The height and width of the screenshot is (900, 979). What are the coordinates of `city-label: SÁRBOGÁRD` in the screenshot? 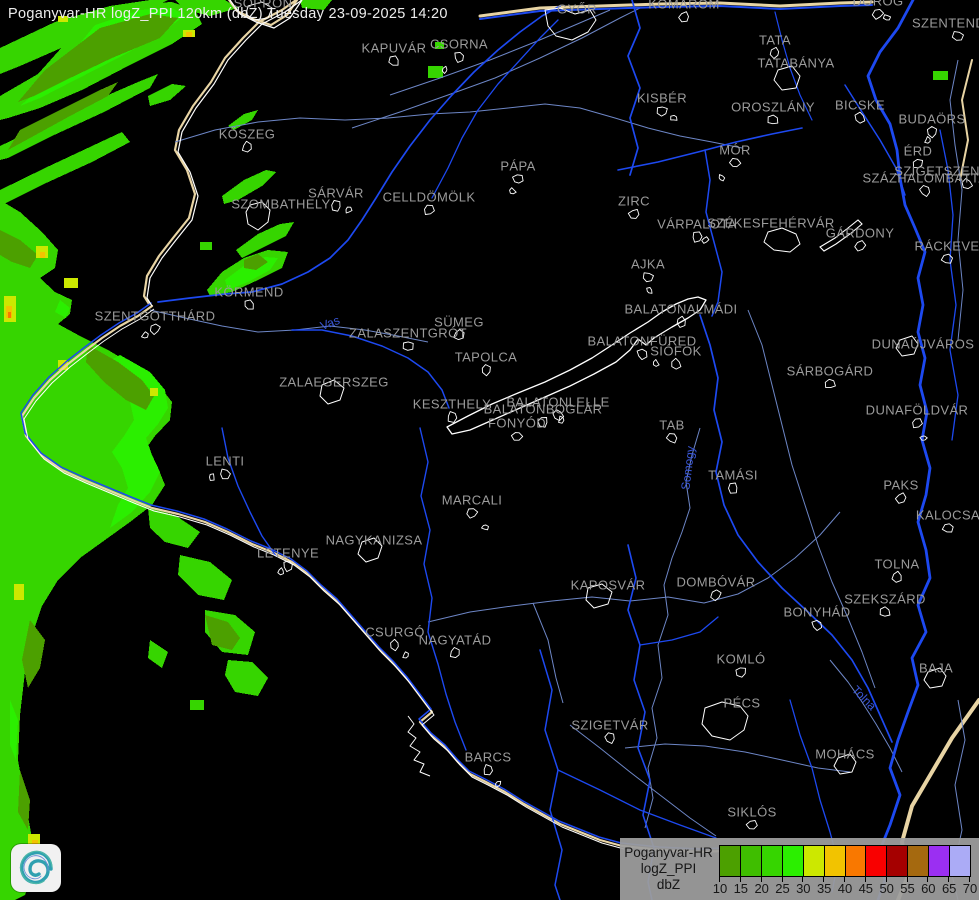 It's located at (830, 371).